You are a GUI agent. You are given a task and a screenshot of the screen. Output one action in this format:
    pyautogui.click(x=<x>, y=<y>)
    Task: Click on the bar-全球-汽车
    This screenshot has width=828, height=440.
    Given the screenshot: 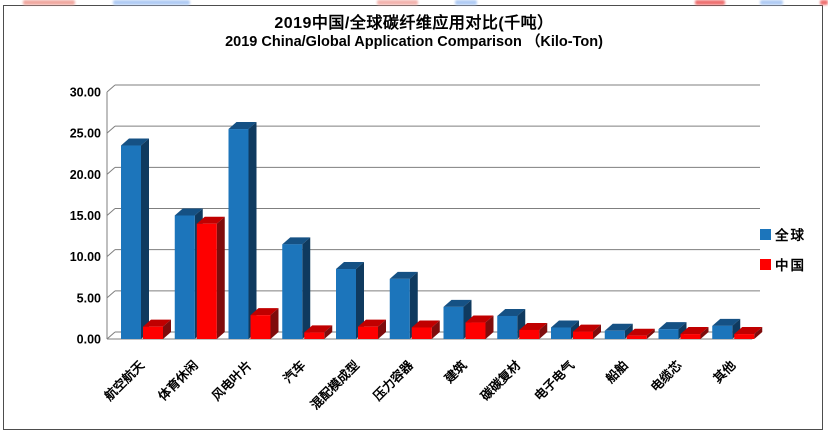 What is the action you would take?
    pyautogui.click(x=292, y=291)
    